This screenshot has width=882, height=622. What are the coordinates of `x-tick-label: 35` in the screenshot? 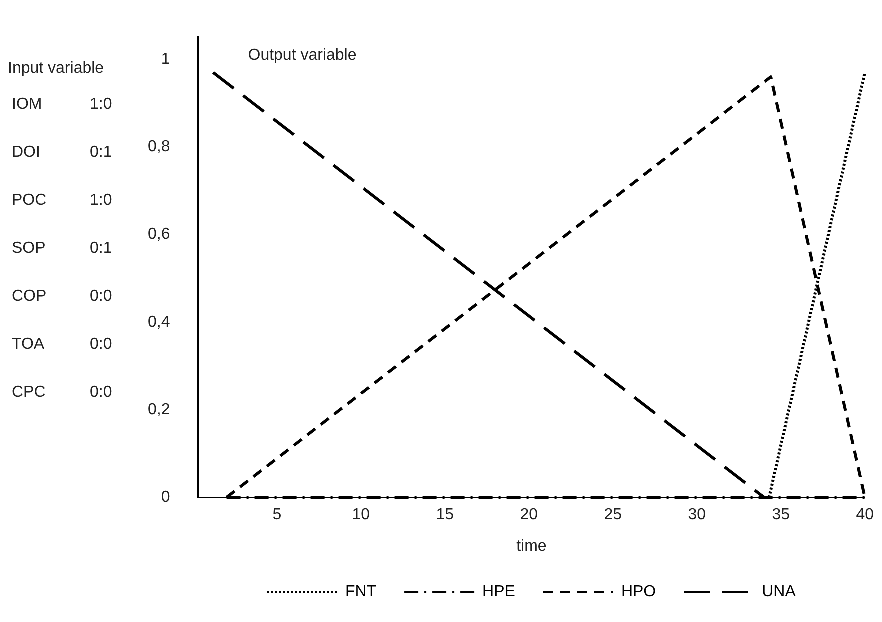 It's located at (781, 515).